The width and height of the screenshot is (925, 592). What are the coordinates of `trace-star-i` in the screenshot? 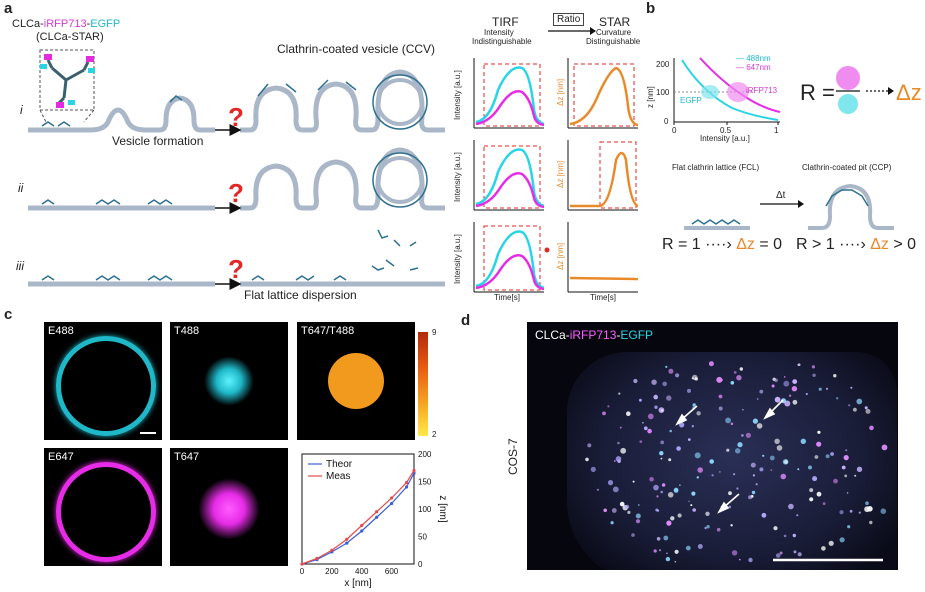 It's located at (603, 93).